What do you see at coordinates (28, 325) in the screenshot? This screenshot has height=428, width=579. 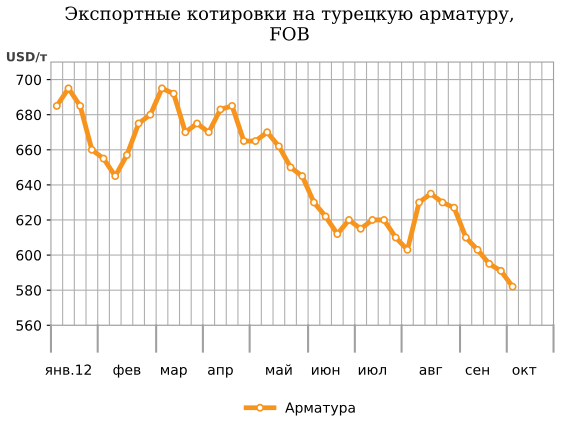 I see `y-tick-label: 560` at bounding box center [28, 325].